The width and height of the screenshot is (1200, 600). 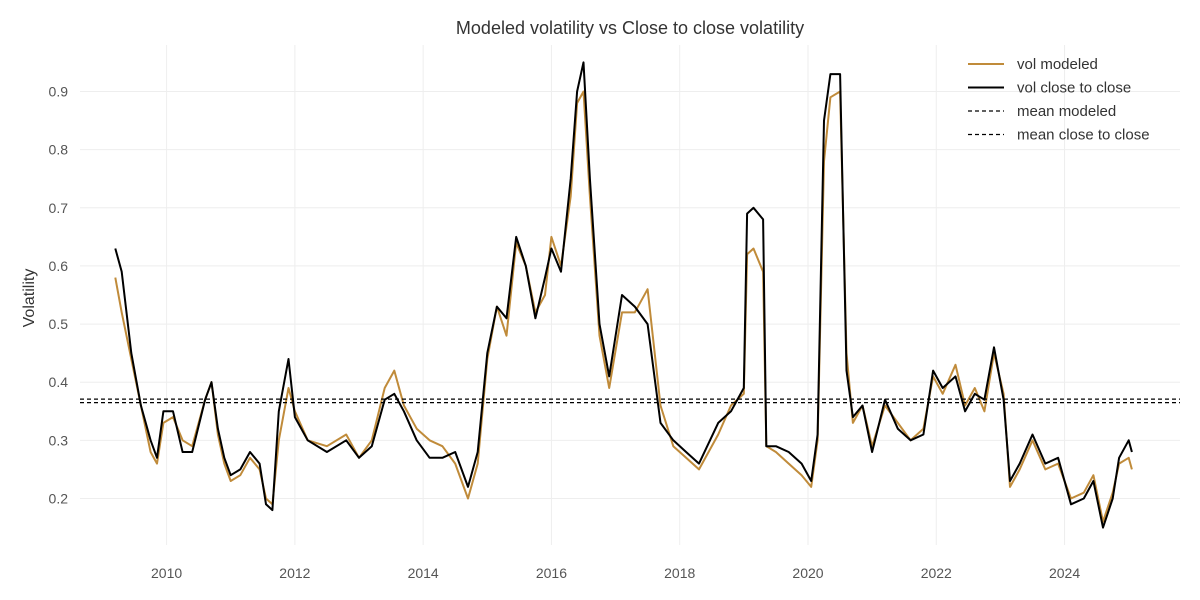 I want to click on x-tick-label: 2012, so click(x=294, y=573).